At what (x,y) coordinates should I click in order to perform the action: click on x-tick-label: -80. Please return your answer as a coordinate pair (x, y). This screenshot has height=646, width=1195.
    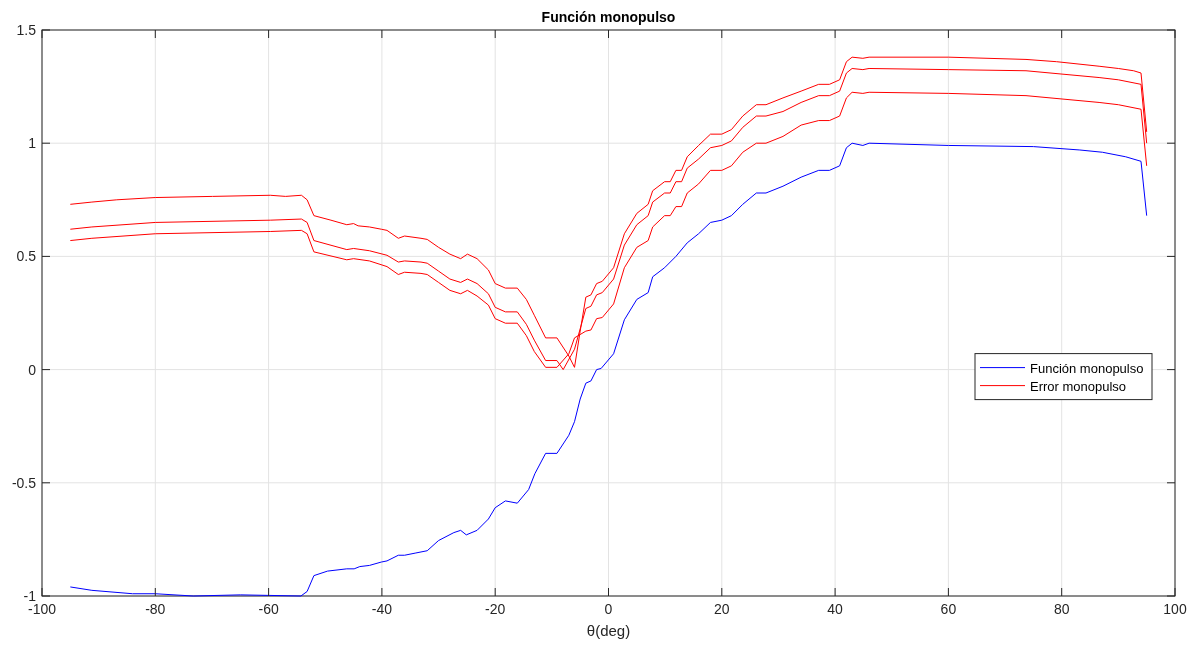
    Looking at the image, I should click on (155, 609).